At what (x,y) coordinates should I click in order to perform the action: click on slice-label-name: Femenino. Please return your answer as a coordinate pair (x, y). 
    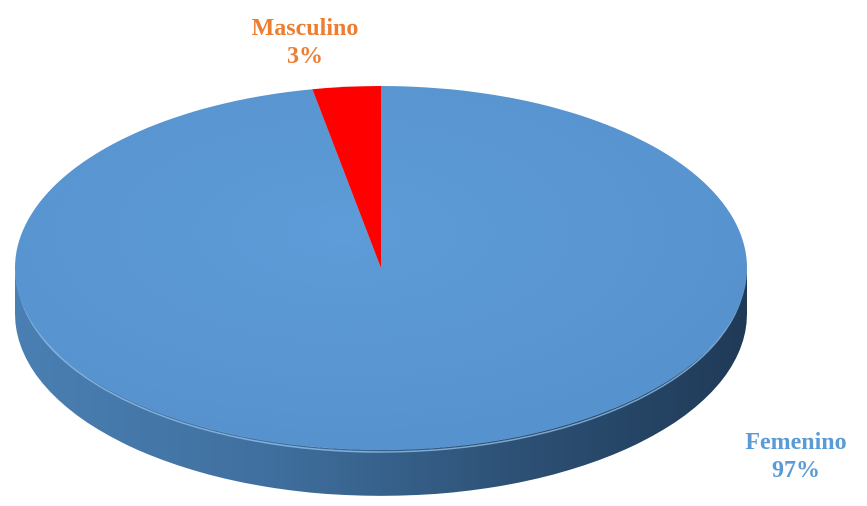
    Looking at the image, I should click on (796, 442).